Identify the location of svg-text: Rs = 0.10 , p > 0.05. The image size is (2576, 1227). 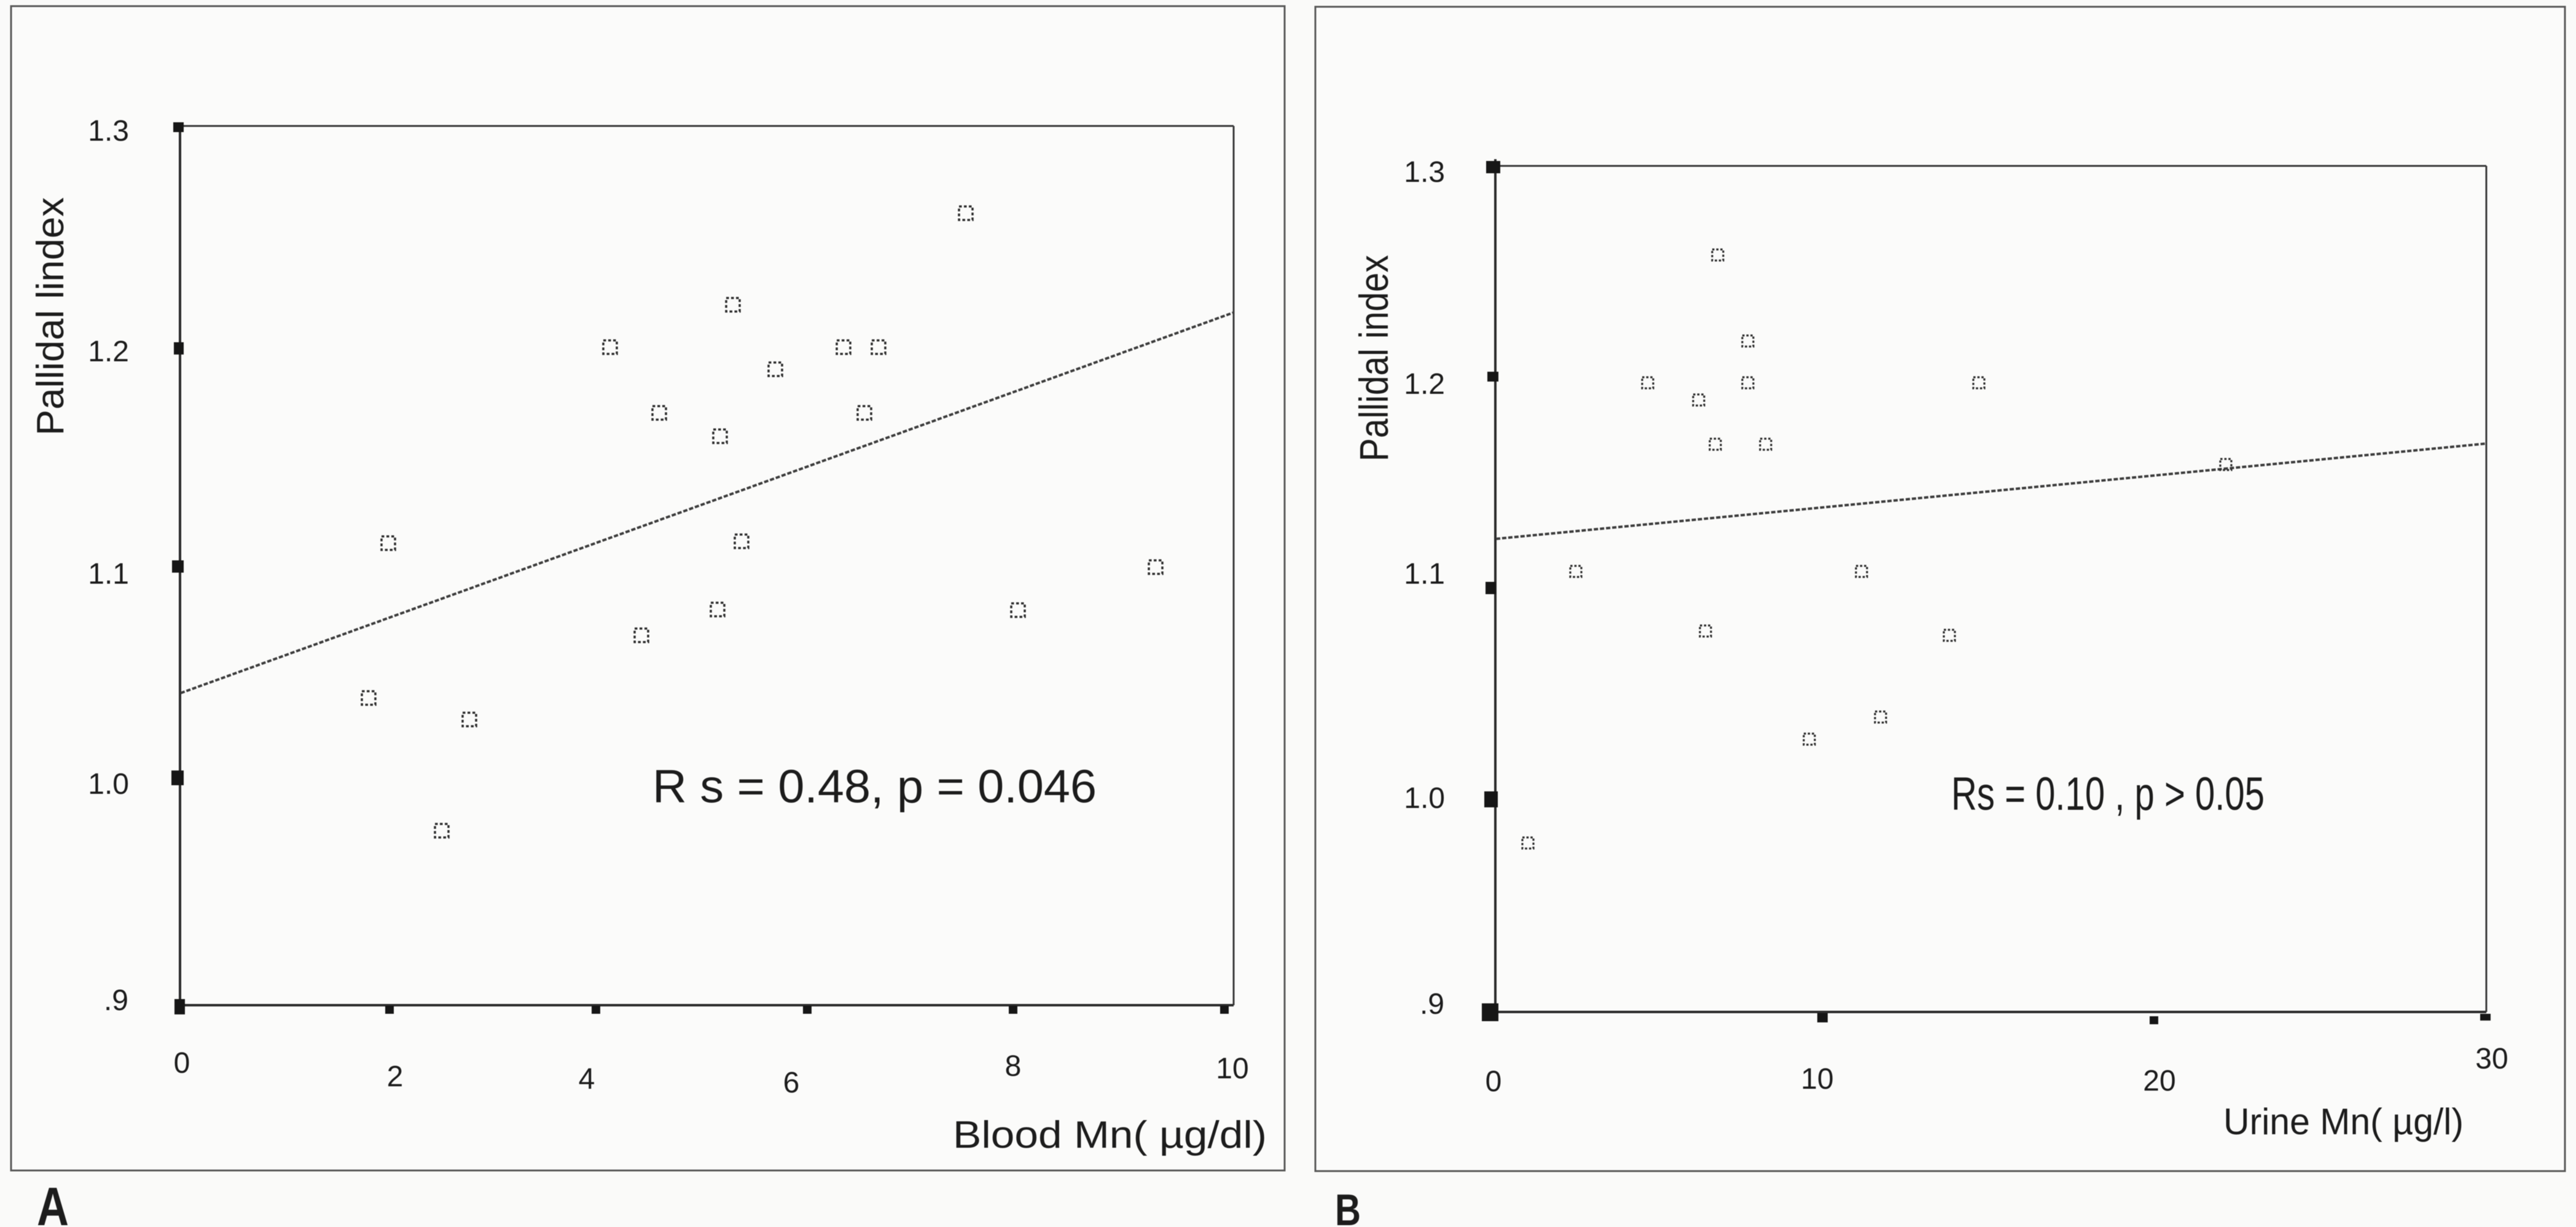
(2108, 794).